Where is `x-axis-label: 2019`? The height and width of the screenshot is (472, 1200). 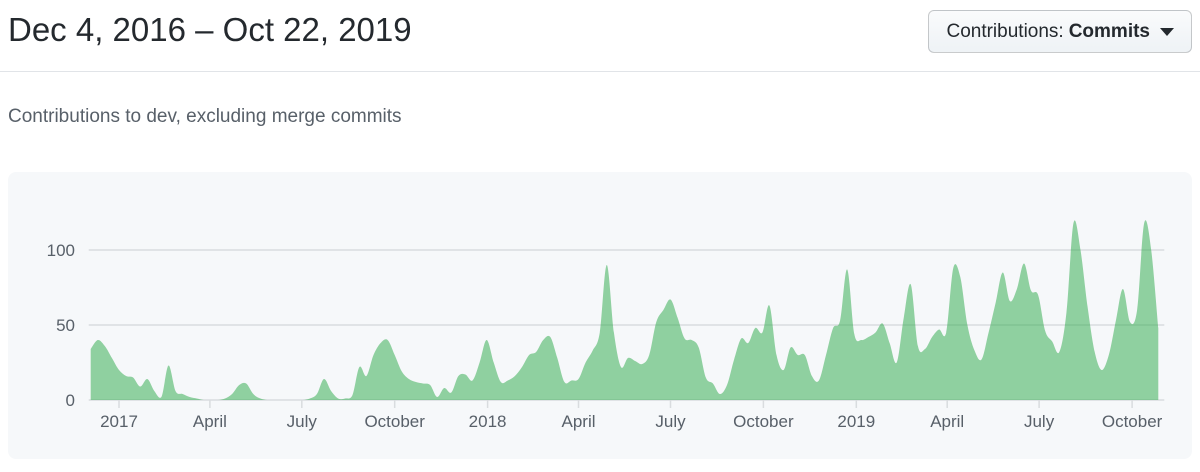
x-axis-label: 2019 is located at coordinates (856, 421).